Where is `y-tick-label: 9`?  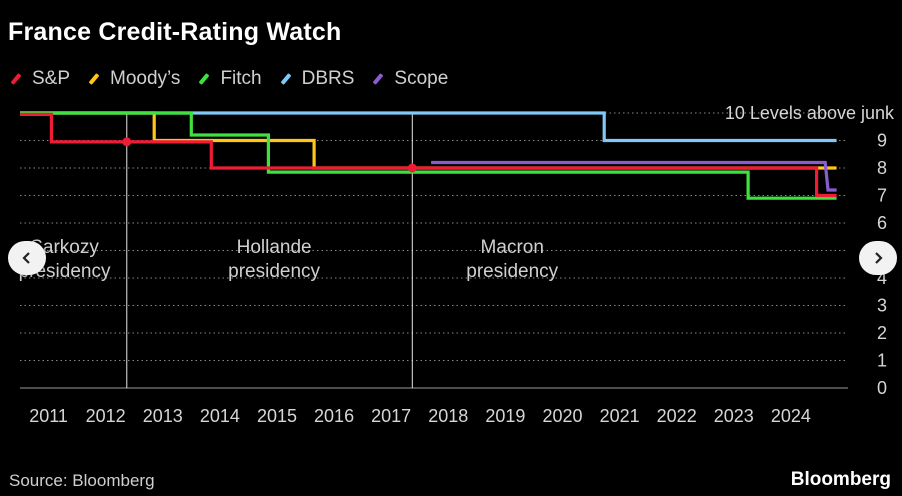 y-tick-label: 9 is located at coordinates (882, 141).